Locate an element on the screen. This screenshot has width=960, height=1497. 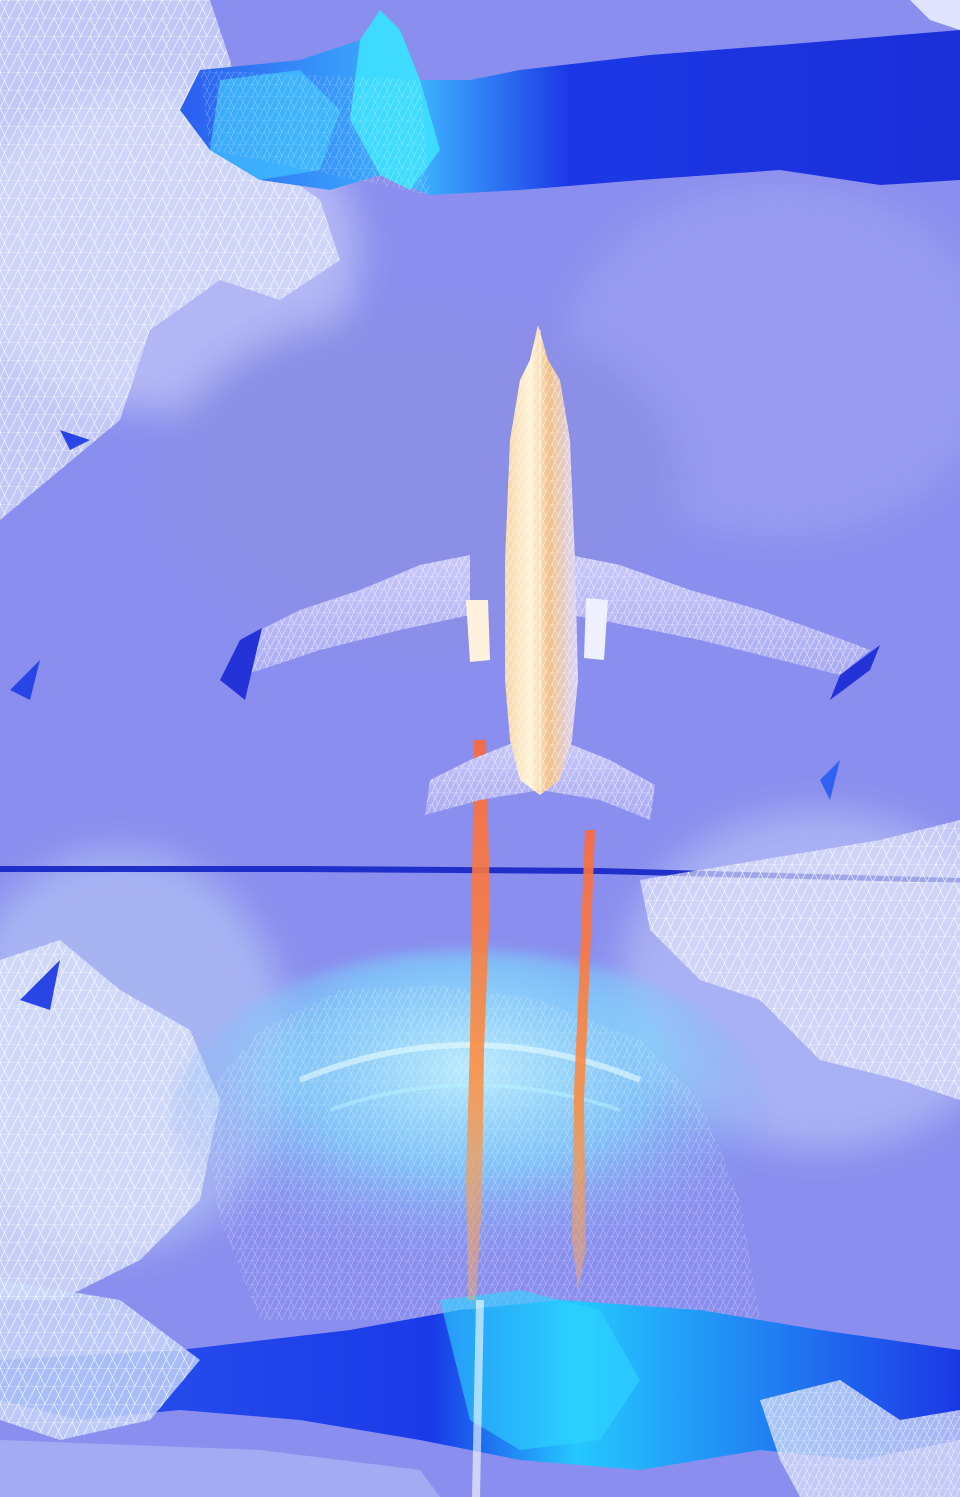
left-cloud-mesh is located at coordinates (110, 1120).